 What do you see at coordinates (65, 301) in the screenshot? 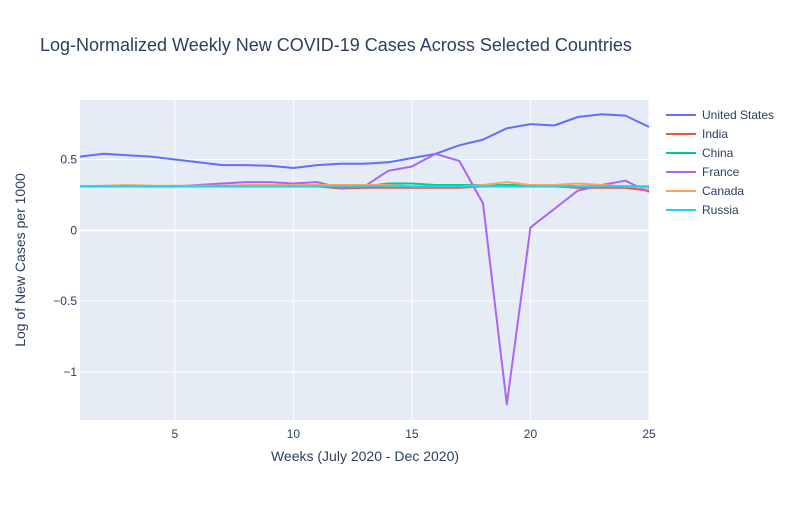
I see `y-tick-label: −0.5` at bounding box center [65, 301].